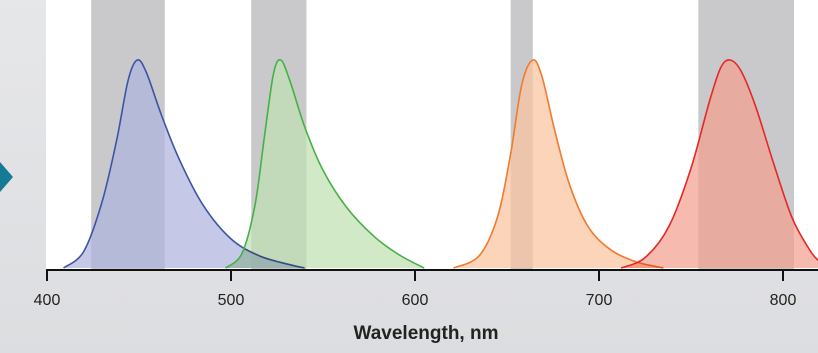 The height and width of the screenshot is (353, 818). Describe the element at coordinates (783, 300) in the screenshot. I see `x-tick-label-800: 800` at that location.